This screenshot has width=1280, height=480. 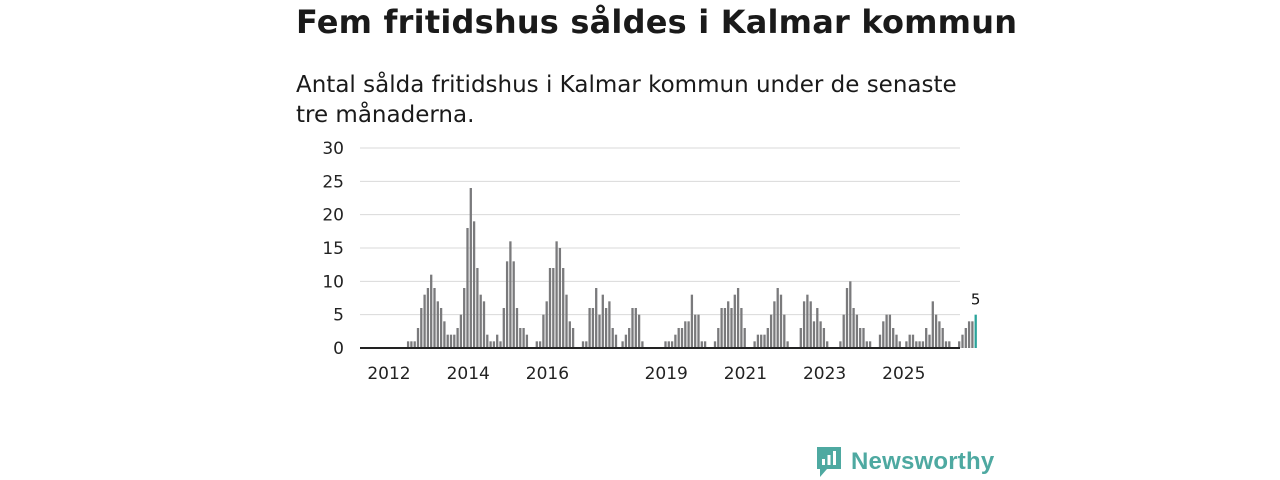 What do you see at coordinates (824, 374) in the screenshot?
I see `x-tick-label: 2023` at bounding box center [824, 374].